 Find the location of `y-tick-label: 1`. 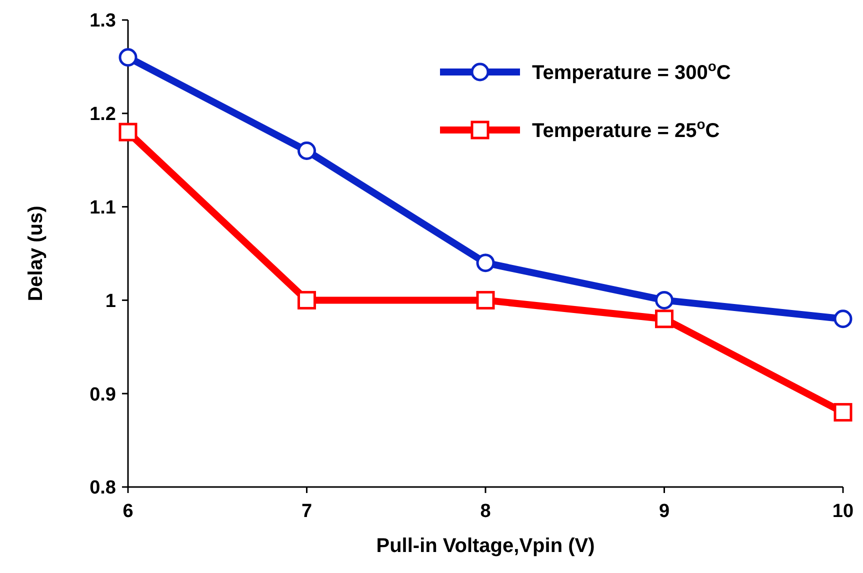

y-tick-label: 1 is located at coordinates (110, 301).